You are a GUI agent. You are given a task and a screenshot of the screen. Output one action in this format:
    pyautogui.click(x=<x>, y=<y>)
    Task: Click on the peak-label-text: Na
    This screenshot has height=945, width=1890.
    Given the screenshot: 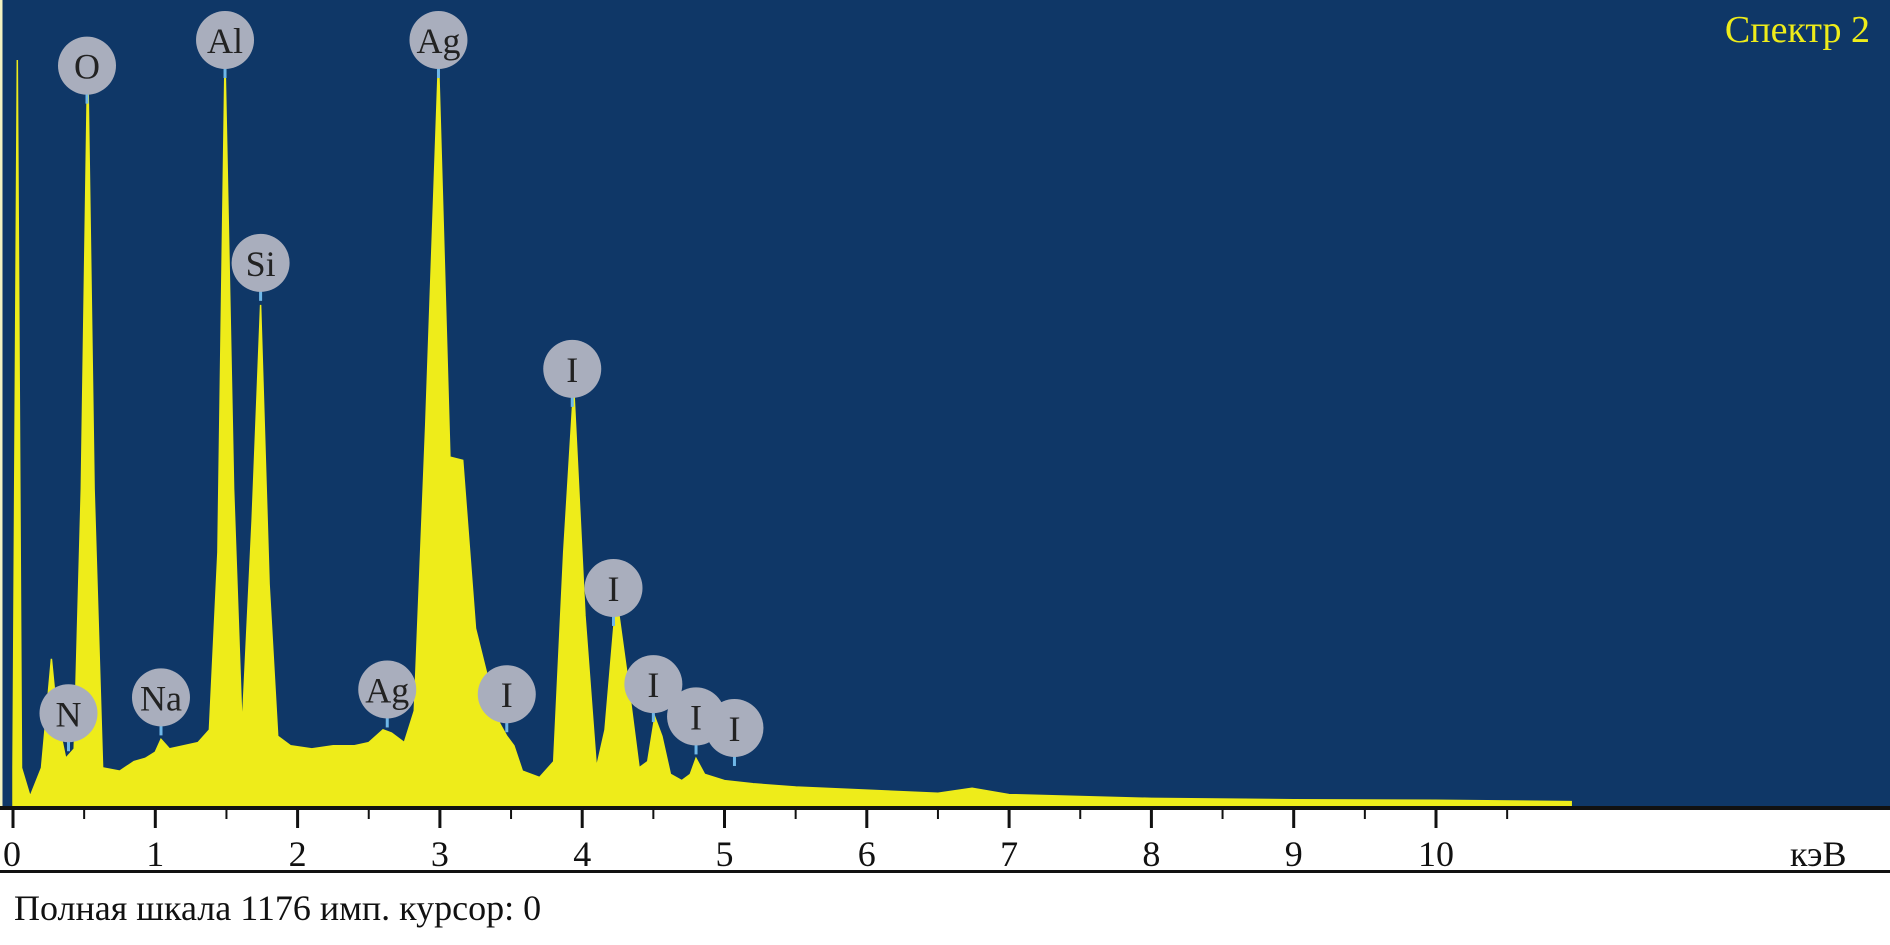 What is the action you would take?
    pyautogui.click(x=161, y=698)
    